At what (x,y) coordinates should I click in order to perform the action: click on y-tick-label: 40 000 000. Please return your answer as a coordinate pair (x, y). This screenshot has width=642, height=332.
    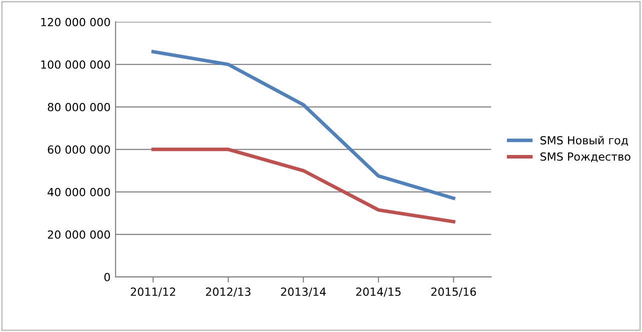
    Looking at the image, I should click on (79, 192).